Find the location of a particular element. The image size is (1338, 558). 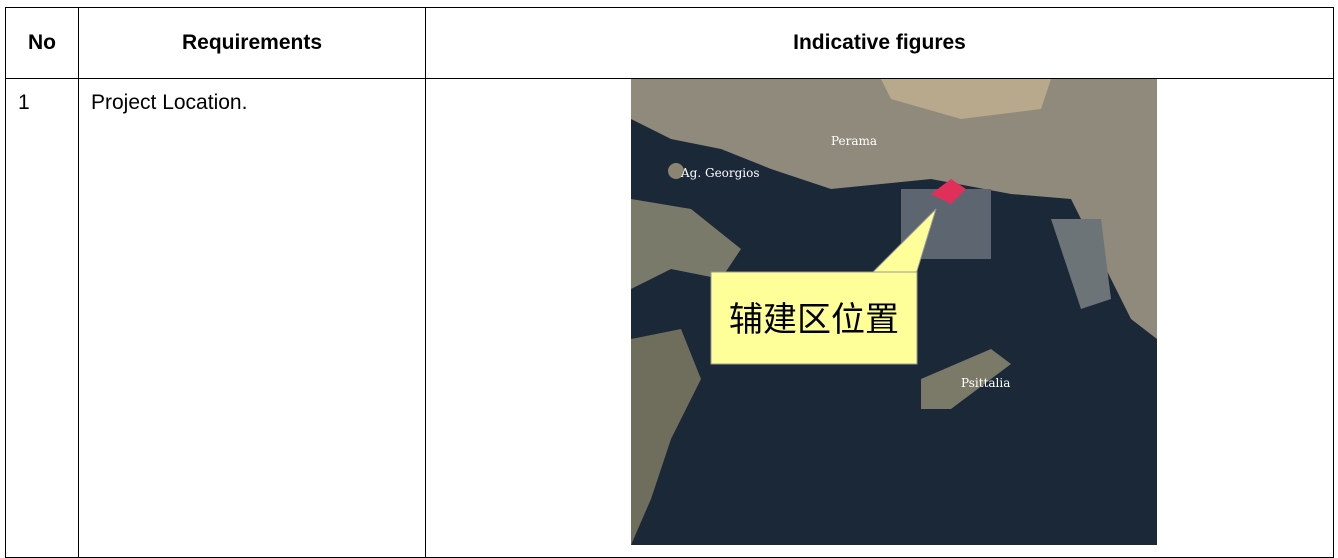

header-cell: Indicative figures is located at coordinates (879, 43).